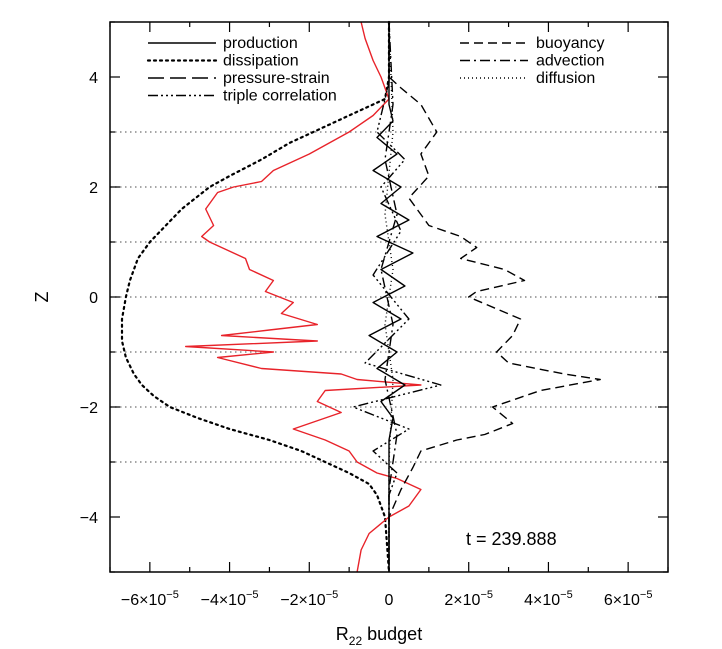  I want to click on legend-label: triple correlation, so click(280, 96).